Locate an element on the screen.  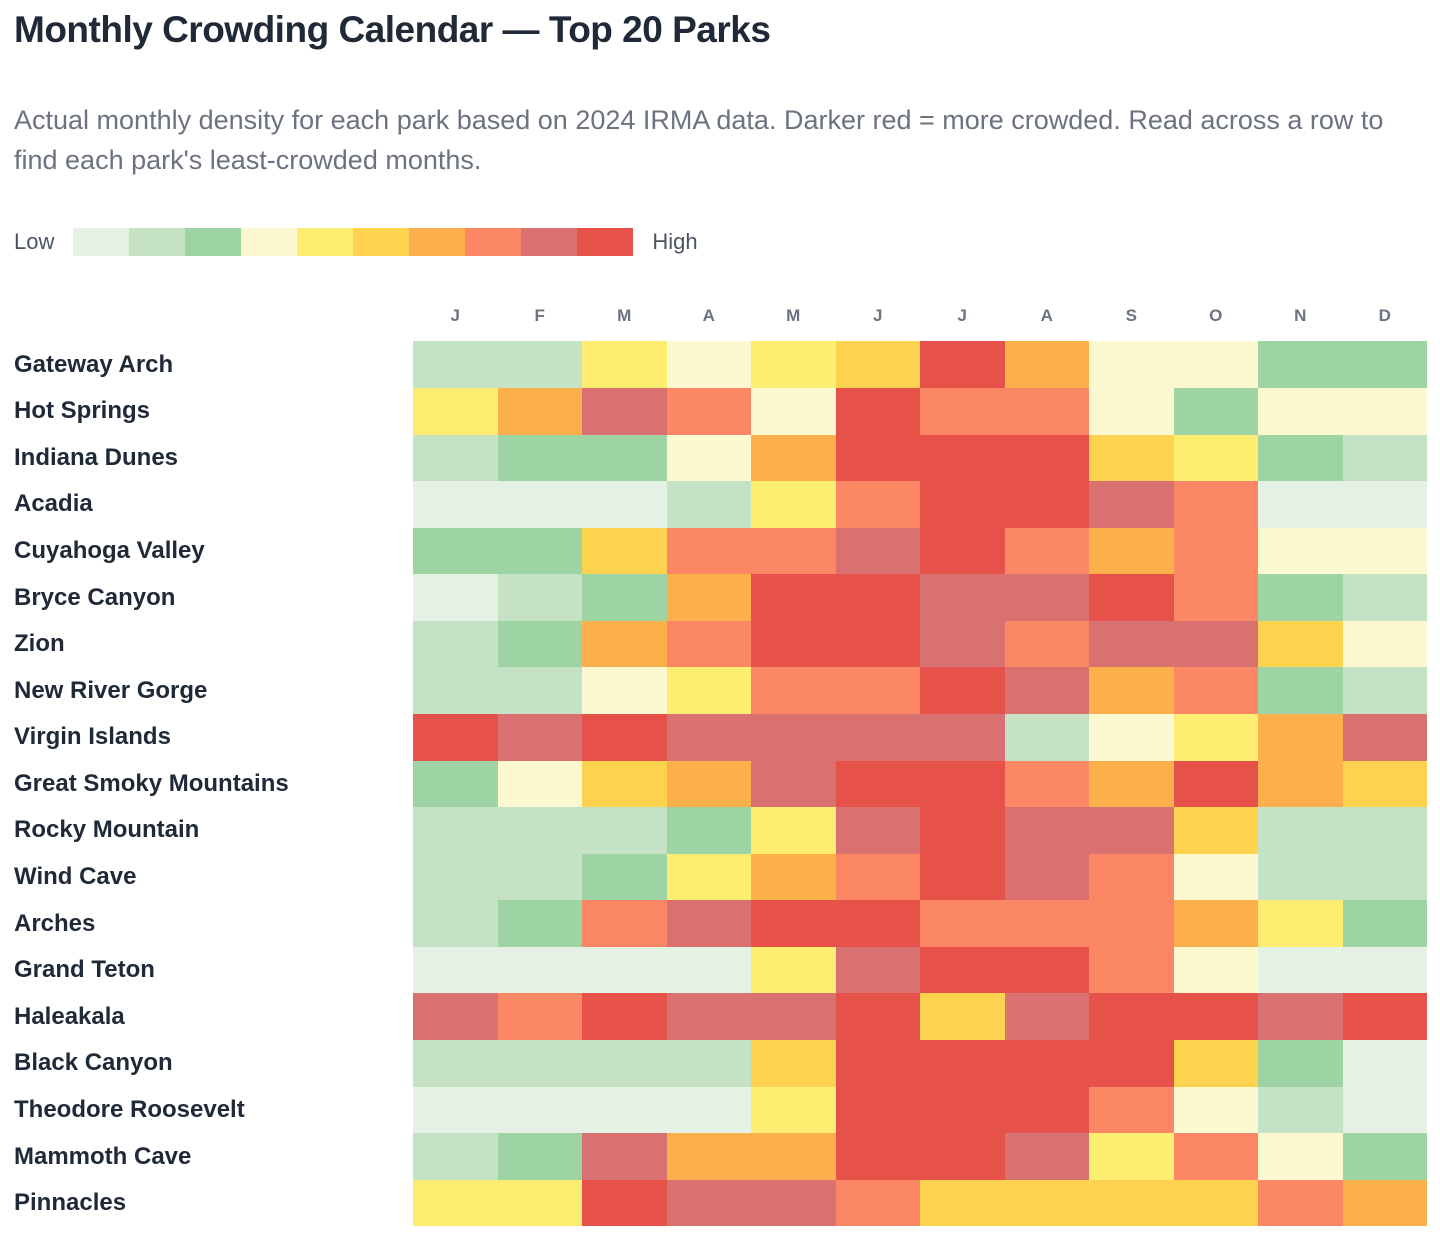
park-label: Arches is located at coordinates (55, 923).